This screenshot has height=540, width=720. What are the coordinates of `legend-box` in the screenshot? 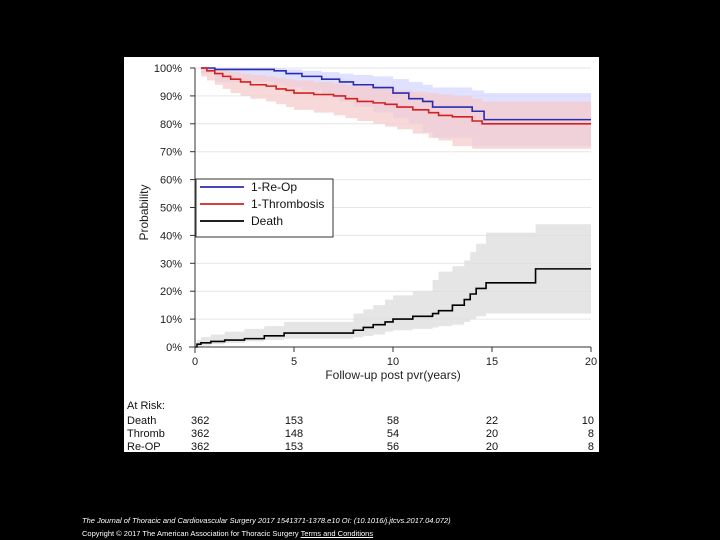 It's located at (264, 208).